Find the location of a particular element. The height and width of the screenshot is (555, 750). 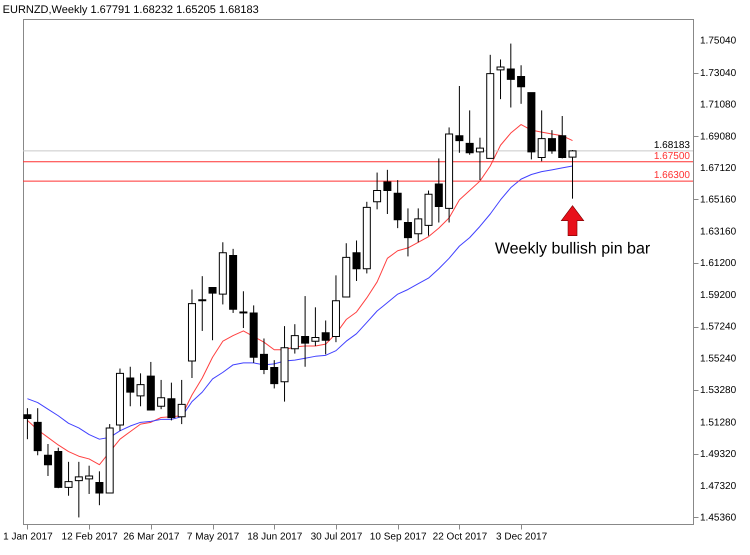

chart-title: EURNZD,Weekly 1.67791 1.68232 1.65205 1.68183 is located at coordinates (130, 10).